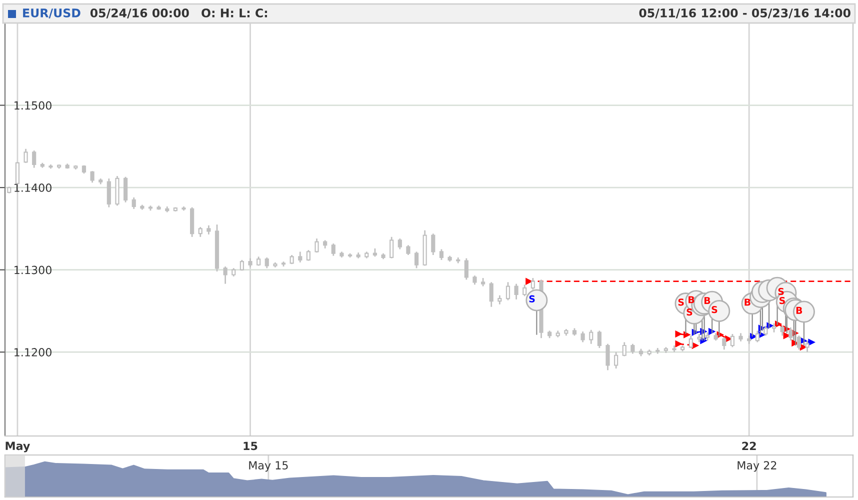  I want to click on y-tick-label: 1.1300, so click(33, 270).